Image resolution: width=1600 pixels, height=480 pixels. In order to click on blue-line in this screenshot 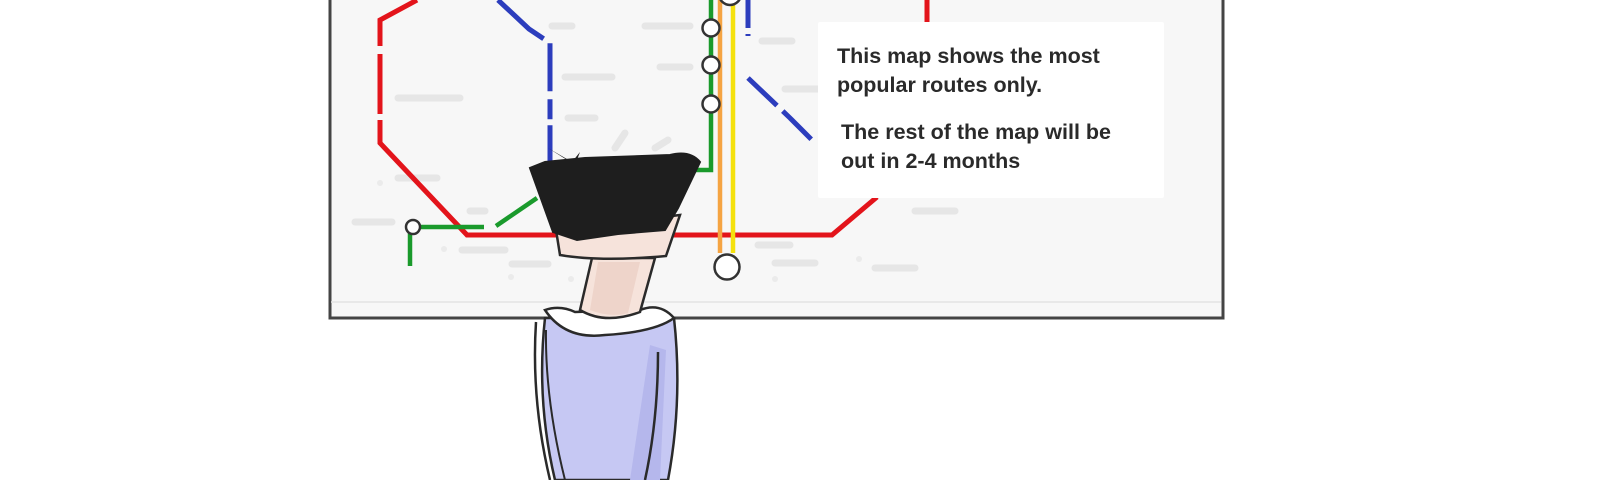, I will do `click(660, 82)`.